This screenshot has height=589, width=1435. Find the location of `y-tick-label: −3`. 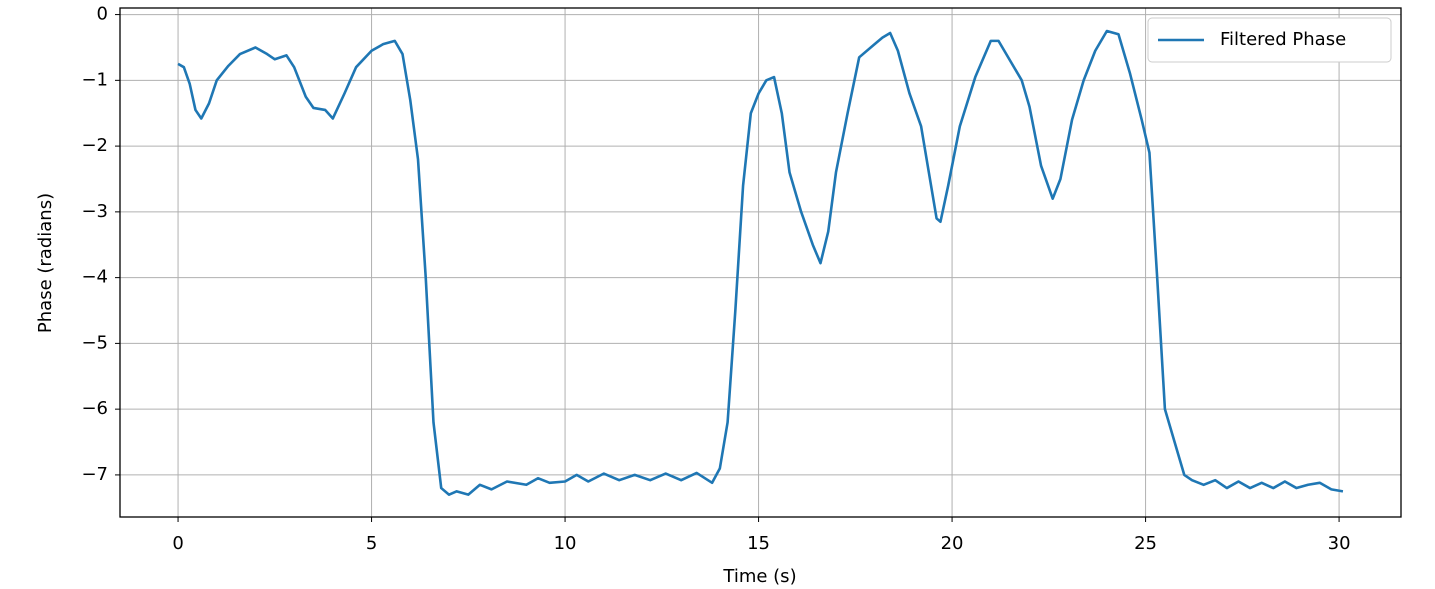

y-tick-label: −3 is located at coordinates (94, 211).